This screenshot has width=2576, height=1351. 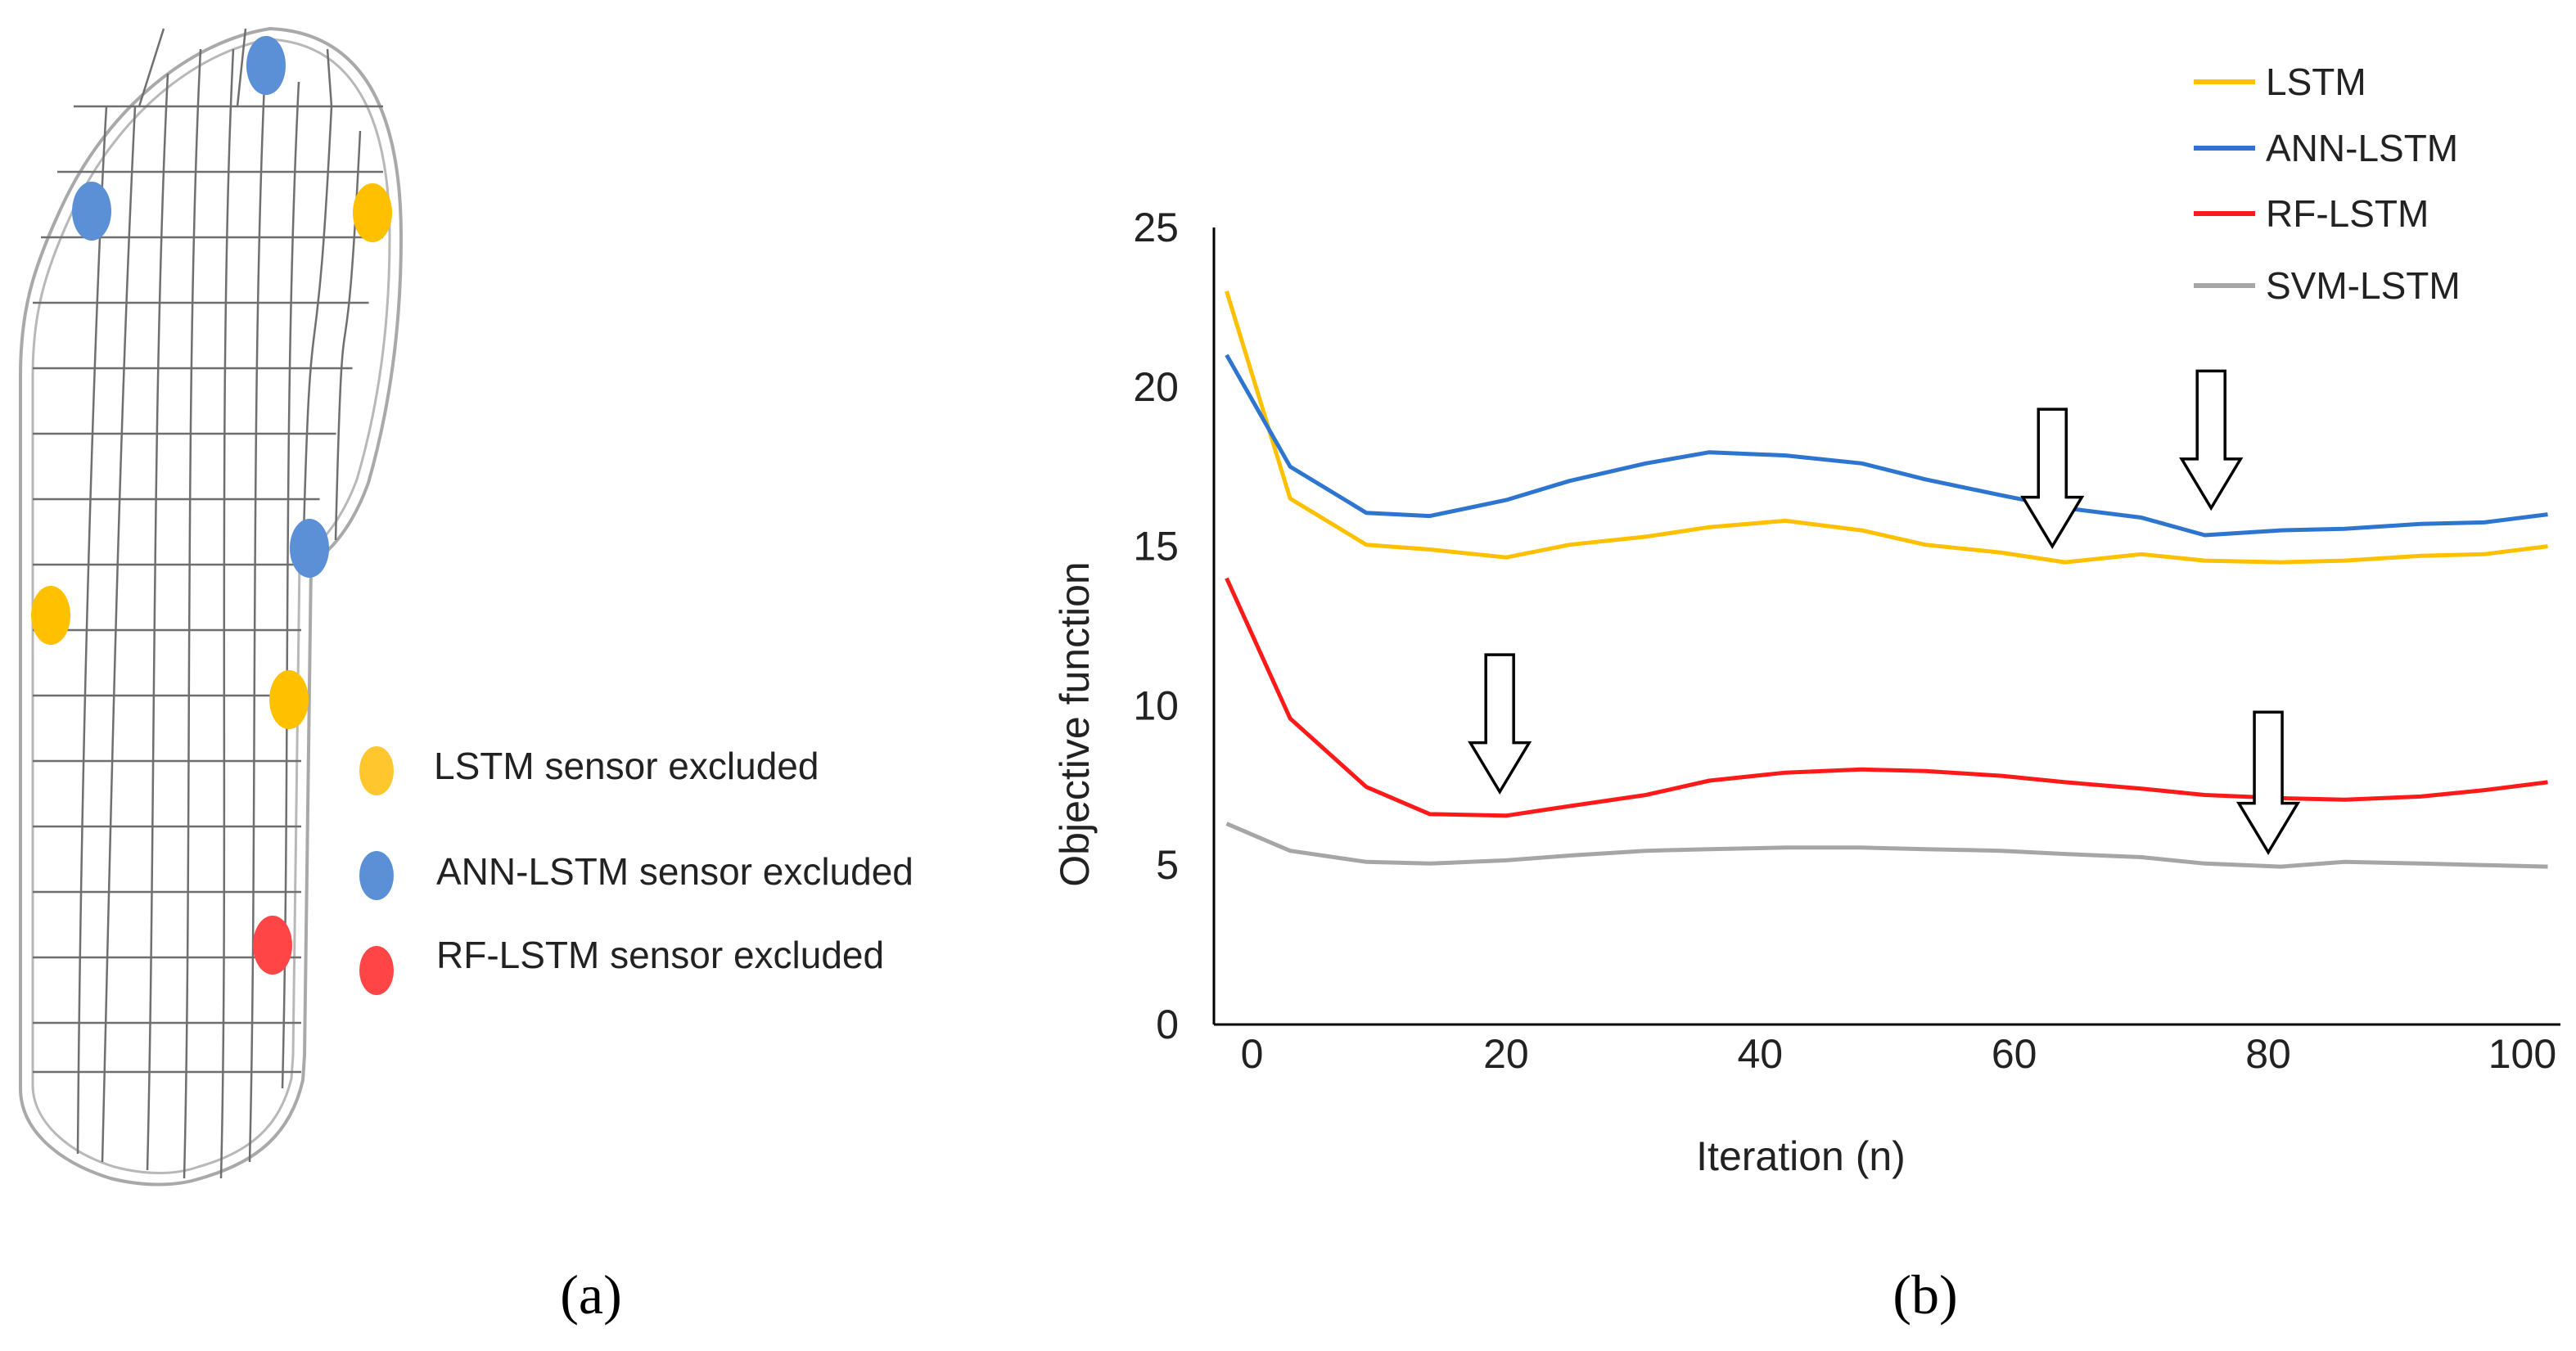 What do you see at coordinates (272, 945) in the screenshot?
I see `sensor-dot-rf` at bounding box center [272, 945].